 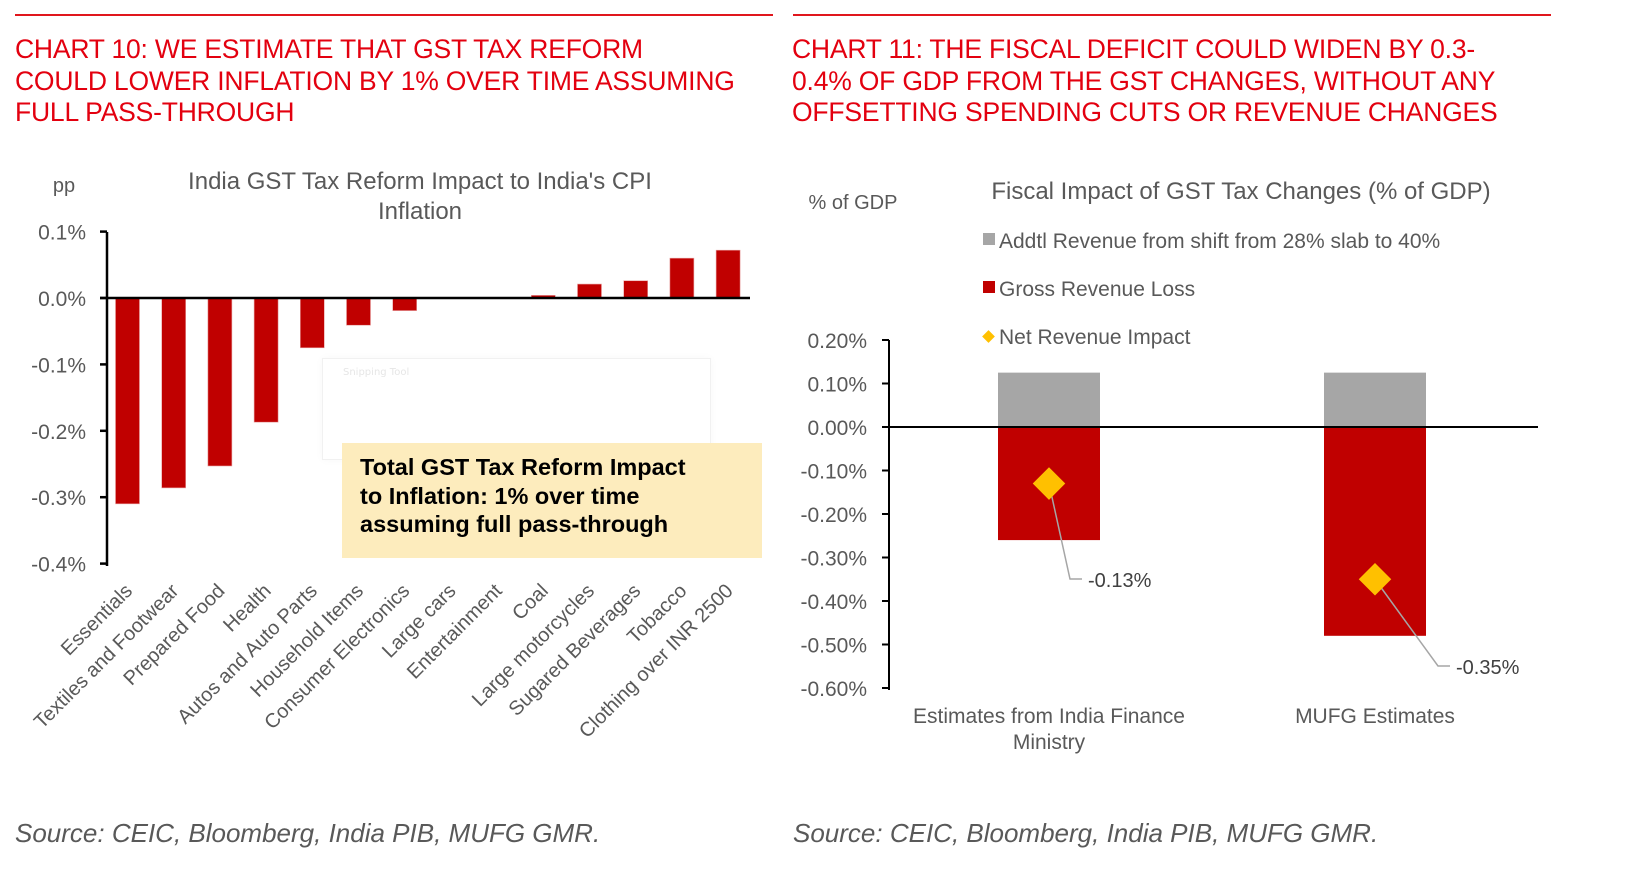 I want to click on chart11-data-label: -0.35%, so click(x=1488, y=668).